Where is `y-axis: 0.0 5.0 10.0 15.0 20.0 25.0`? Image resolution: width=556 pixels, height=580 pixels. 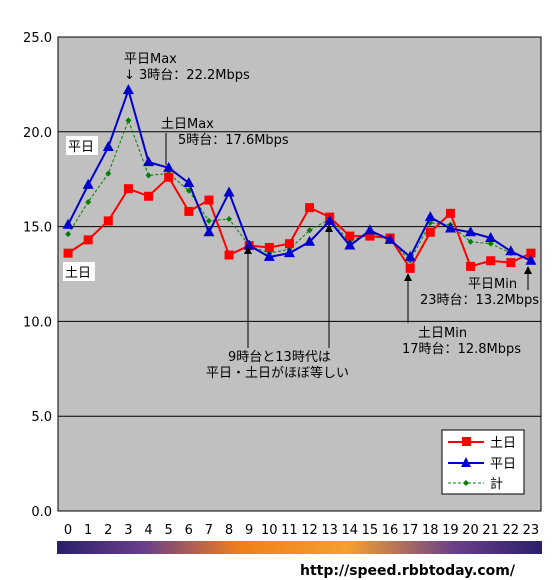
y-axis: 0.0 5.0 10.0 15.0 20.0 25.0 is located at coordinates (37, 275).